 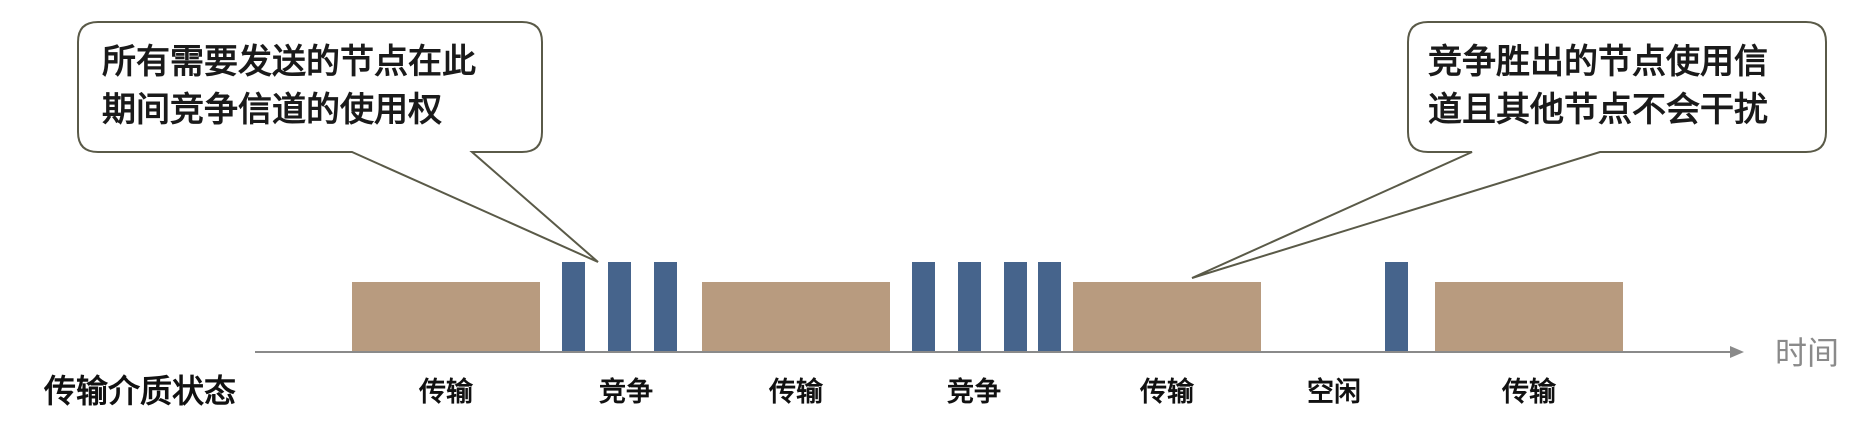 What do you see at coordinates (289, 62) in the screenshot?
I see `callout-left-line-1: 所有需要发送的节点在此` at bounding box center [289, 62].